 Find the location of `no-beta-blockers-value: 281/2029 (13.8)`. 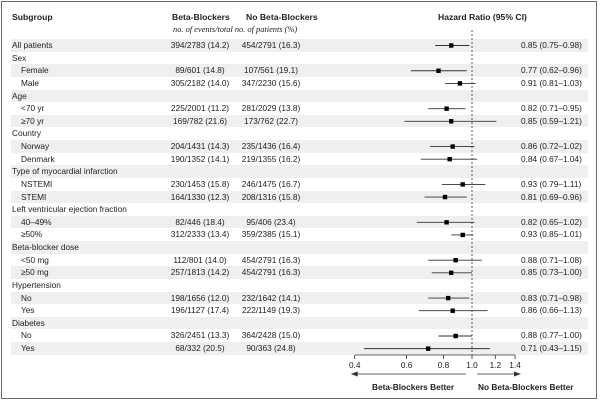

no-beta-blockers-value: 281/2029 (13.8) is located at coordinates (271, 108).